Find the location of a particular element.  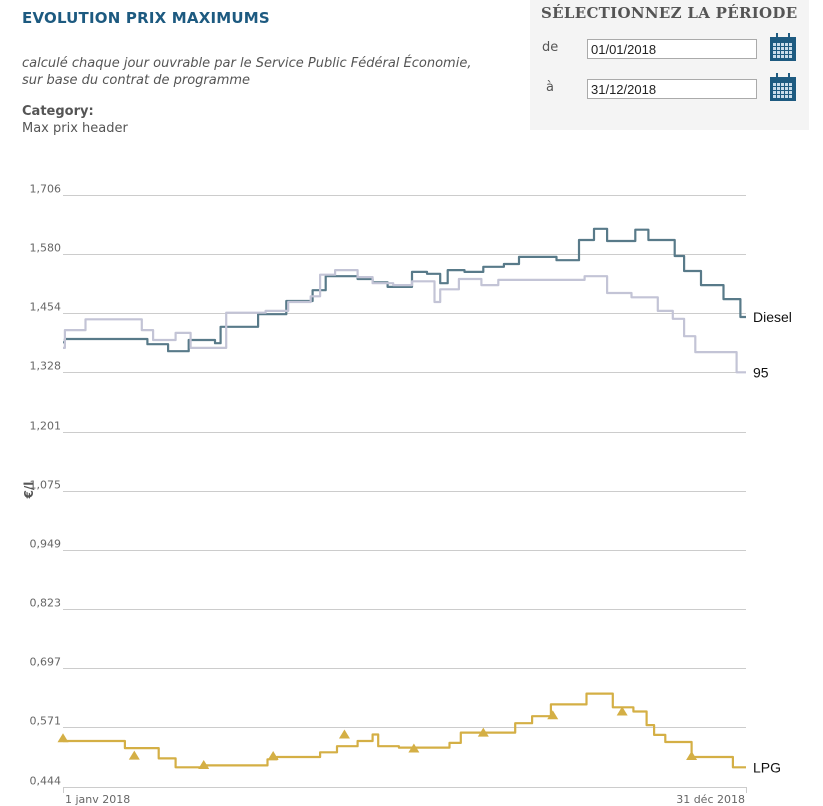

series-lpg: LPG is located at coordinates (419, 733).